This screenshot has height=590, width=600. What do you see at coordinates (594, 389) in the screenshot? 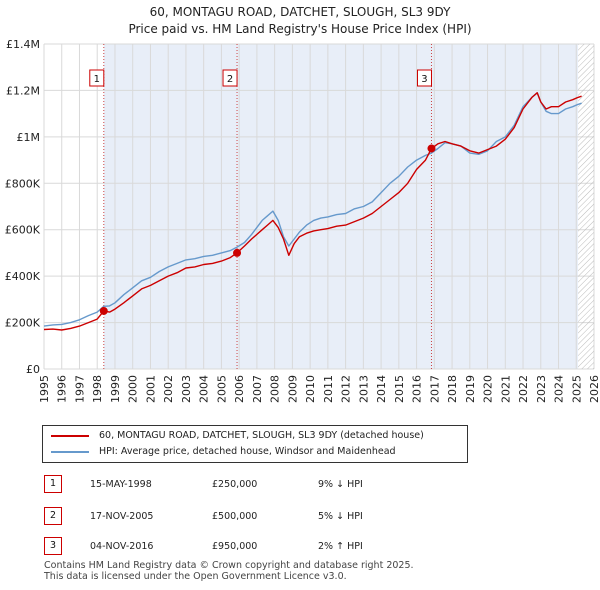
I see `x-tick-label: 2026` at bounding box center [594, 389].